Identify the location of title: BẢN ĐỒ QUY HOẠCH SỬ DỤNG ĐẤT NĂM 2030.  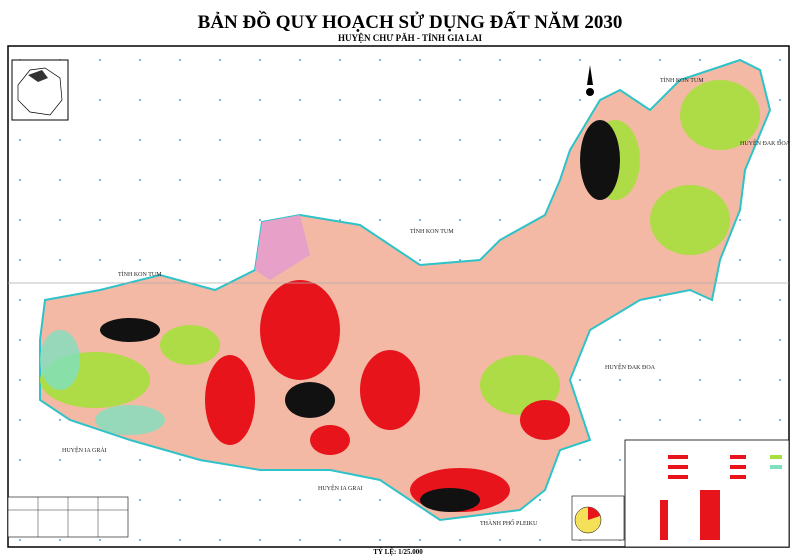
(410, 22).